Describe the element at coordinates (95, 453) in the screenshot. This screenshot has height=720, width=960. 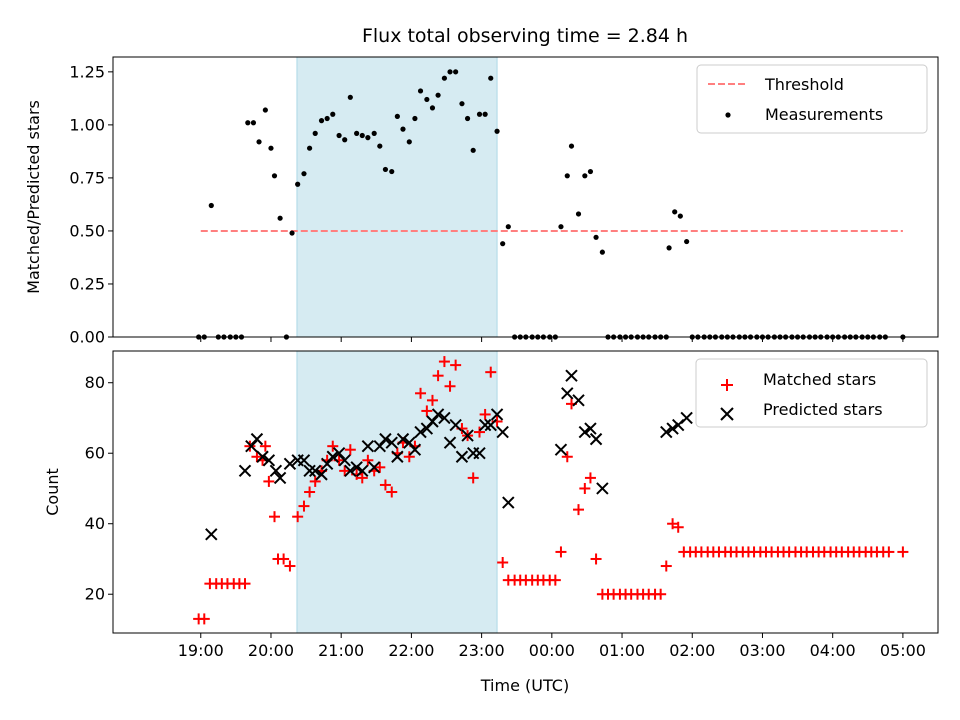
I see `bottom-y-tick-label: 60` at that location.